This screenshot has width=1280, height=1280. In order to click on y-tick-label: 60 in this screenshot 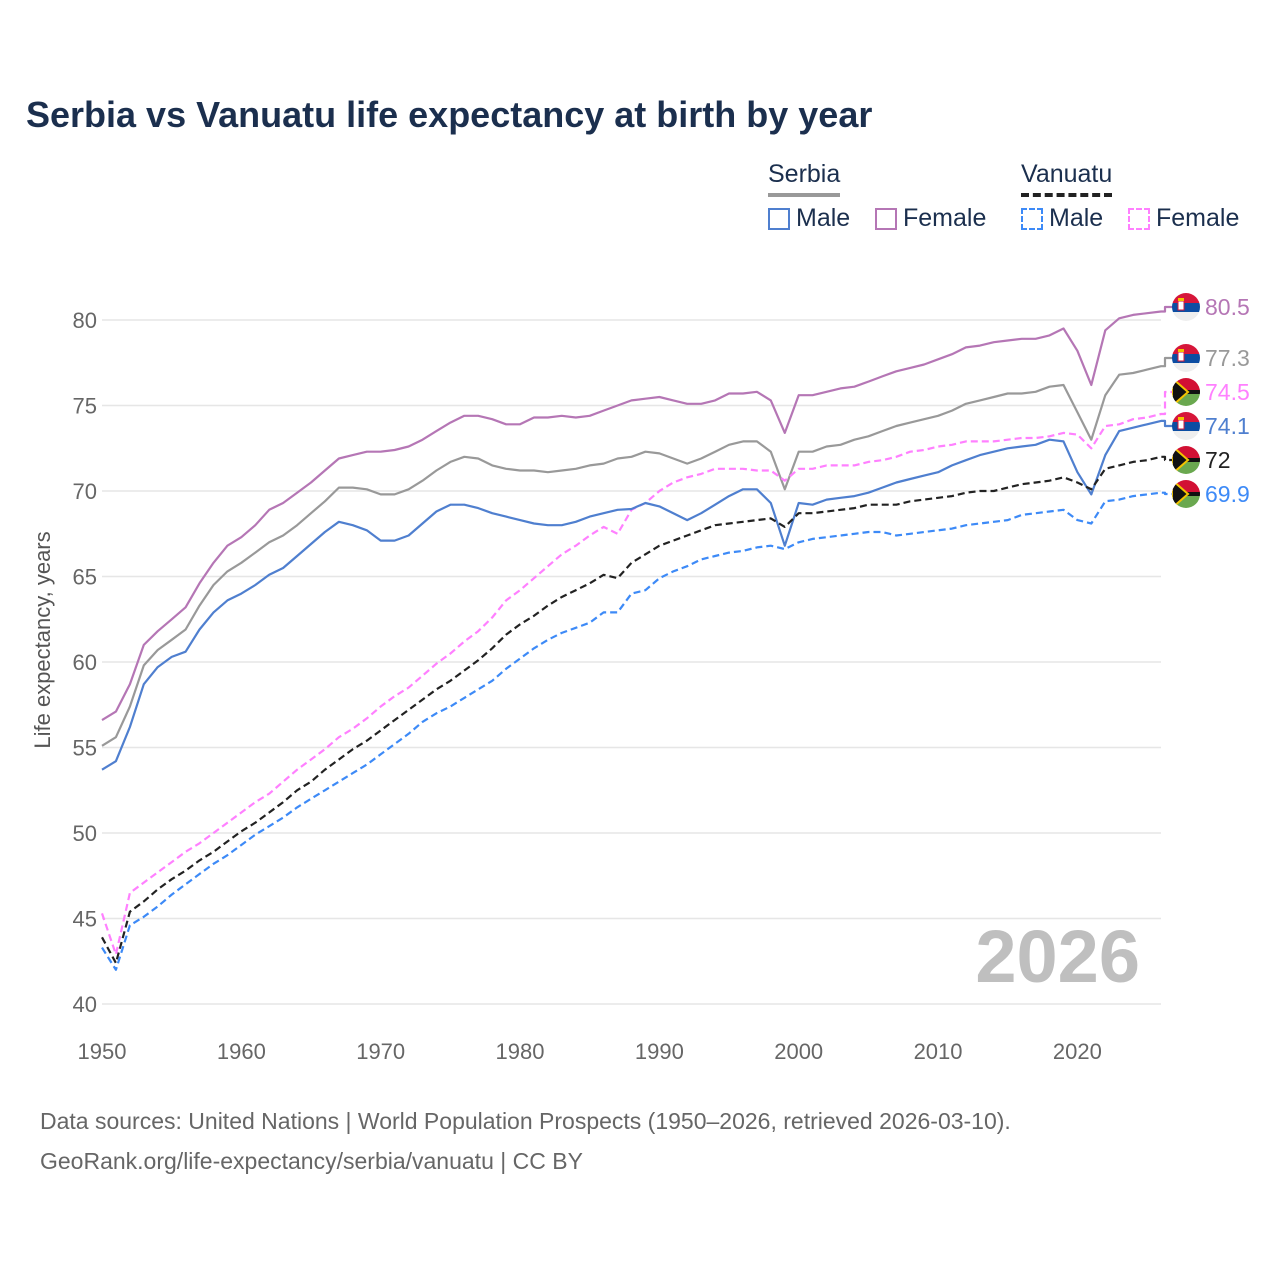, I will do `click(85, 662)`.